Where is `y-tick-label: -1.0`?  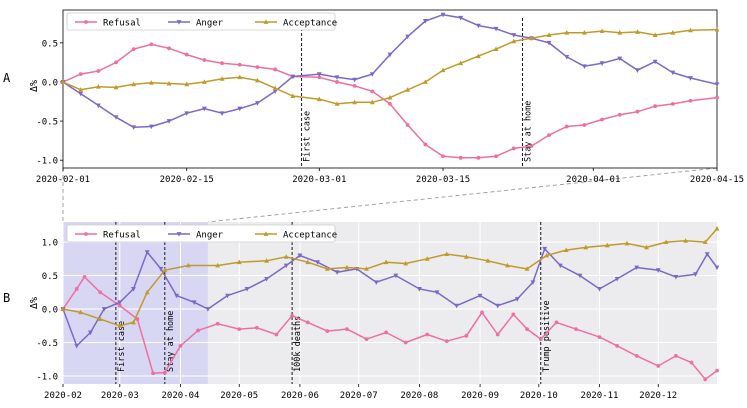
y-tick-label: -1.0 is located at coordinates (47, 162).